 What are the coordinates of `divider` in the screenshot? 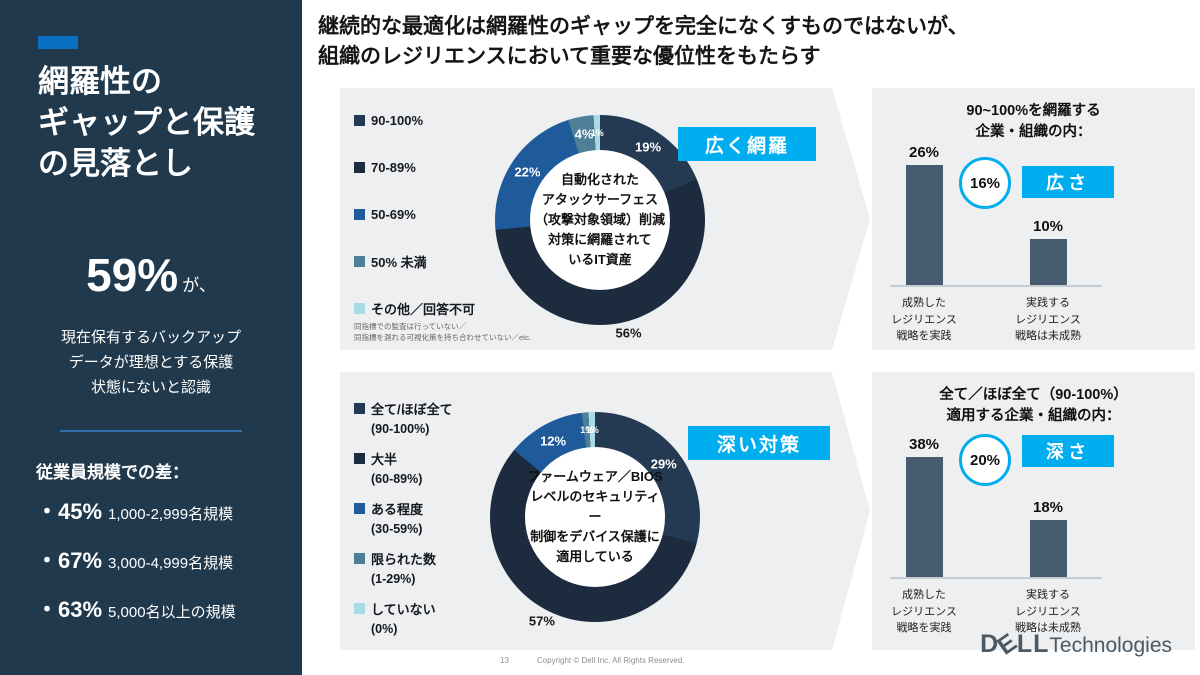 It's located at (151, 431).